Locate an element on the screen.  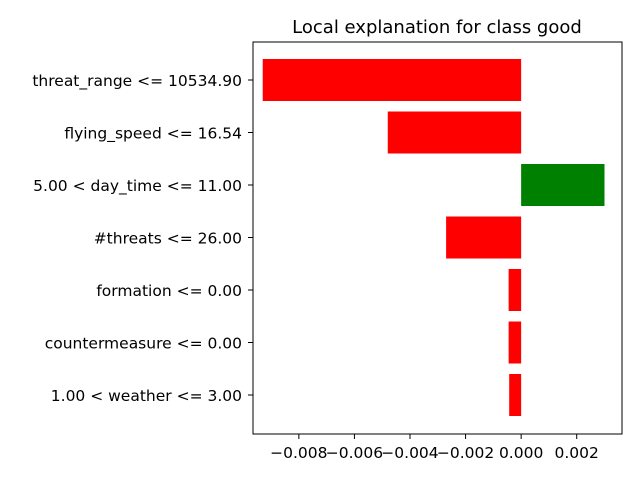
x-tick-label: 0.002 is located at coordinates (577, 453).